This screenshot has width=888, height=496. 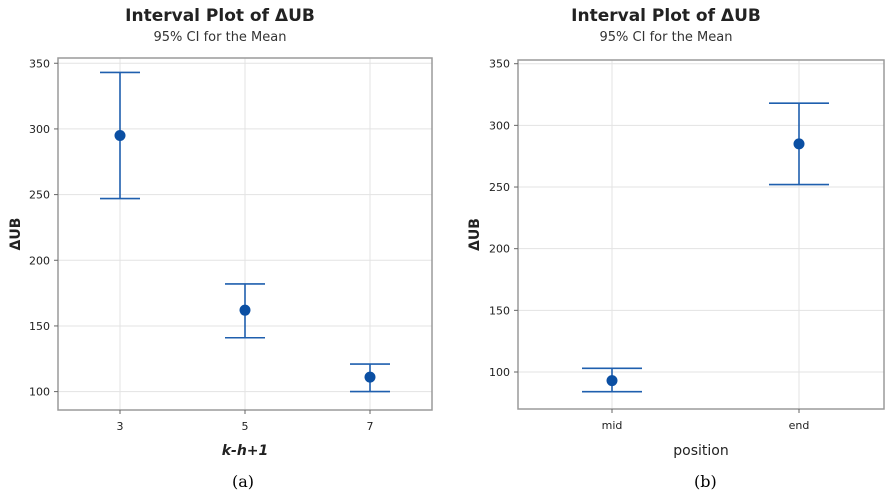 I want to click on caption-b: (b), so click(x=705, y=481).